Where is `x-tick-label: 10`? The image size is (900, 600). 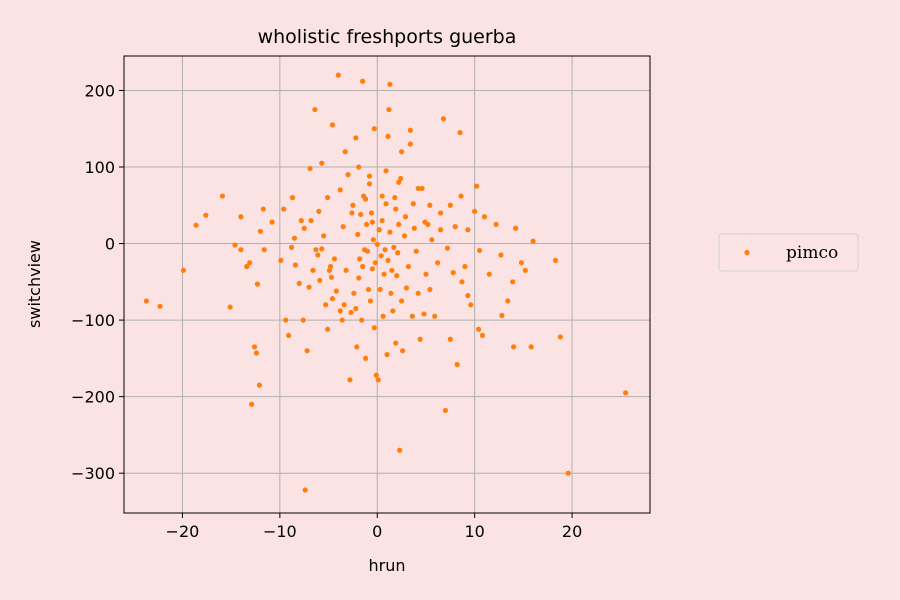
x-tick-label: 10 is located at coordinates (474, 531).